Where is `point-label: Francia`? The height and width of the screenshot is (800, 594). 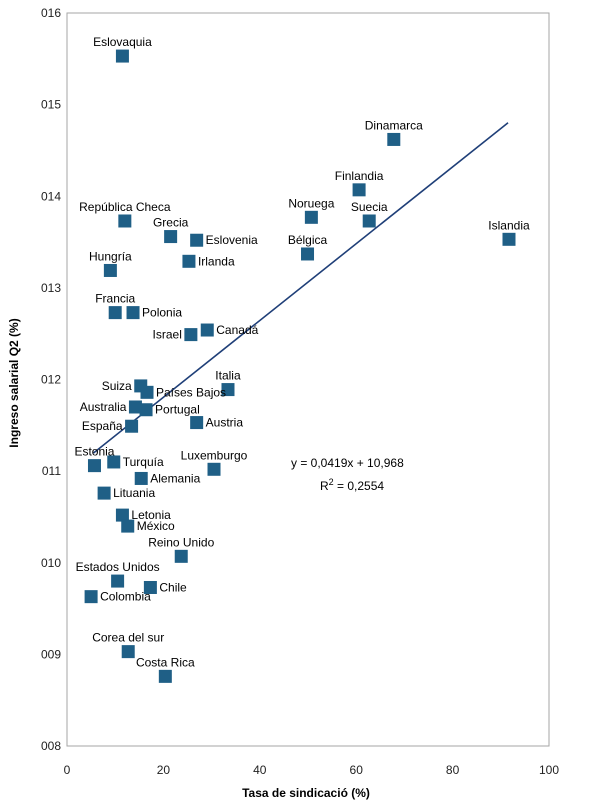 point-label: Francia is located at coordinates (115, 299).